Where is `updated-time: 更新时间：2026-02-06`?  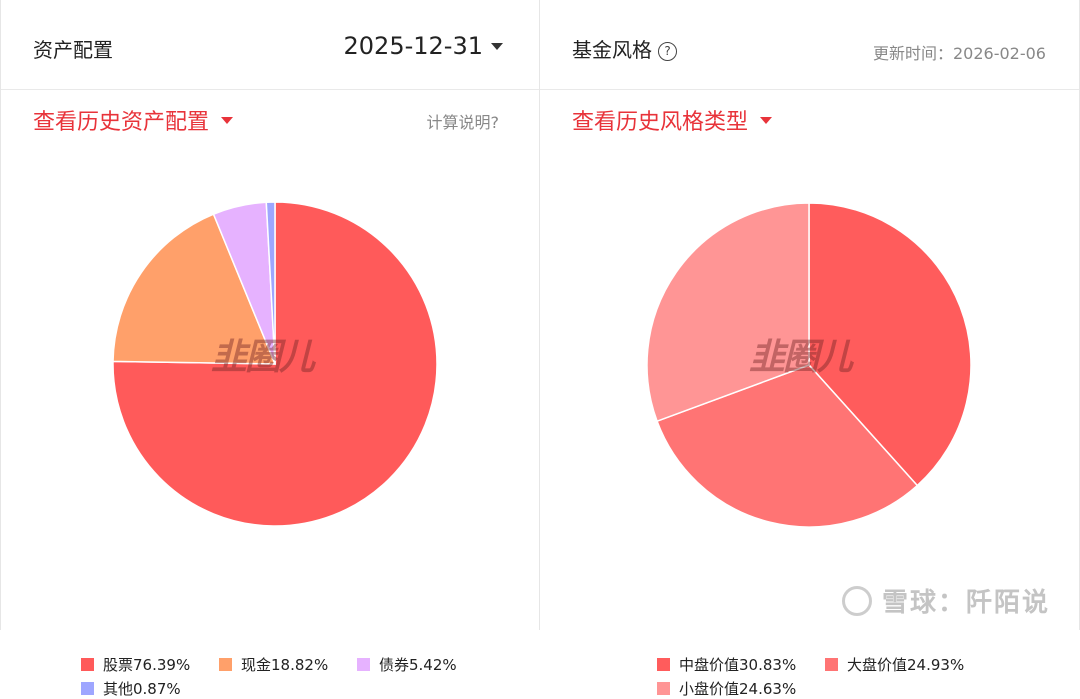
updated-time: 更新时间：2026-02-06 is located at coordinates (959, 53).